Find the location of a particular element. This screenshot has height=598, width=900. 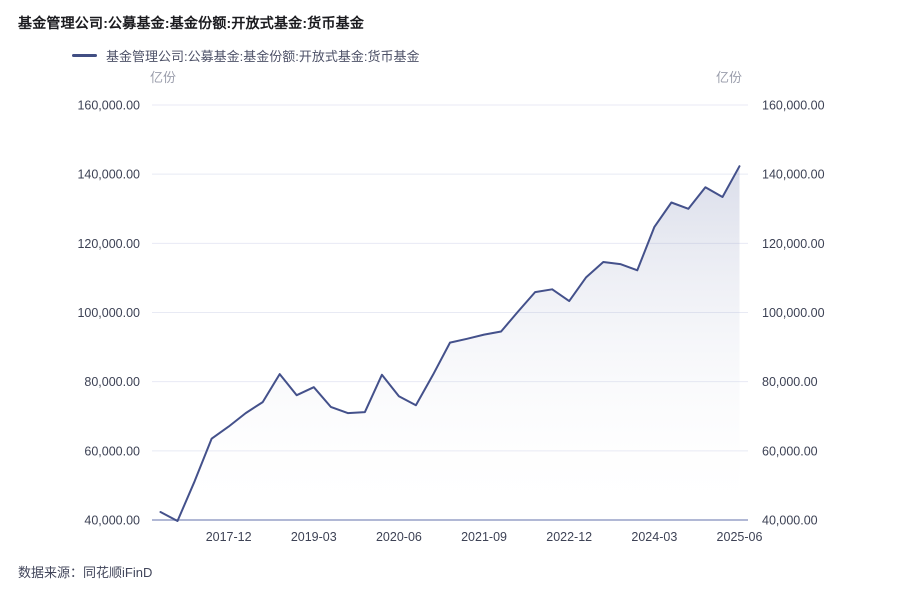

y-axis-tick-label-left: 80,000.00 is located at coordinates (112, 382).